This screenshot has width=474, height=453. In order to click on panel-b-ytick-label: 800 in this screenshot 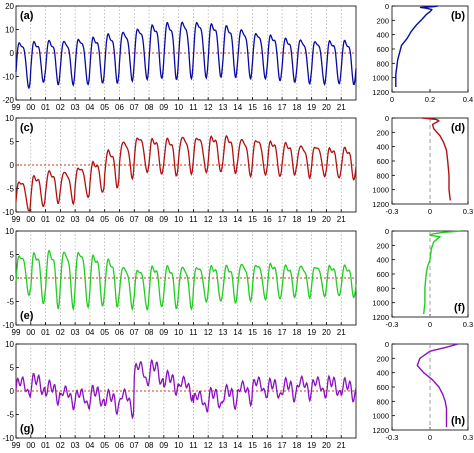, I will do `click(382, 63)`.